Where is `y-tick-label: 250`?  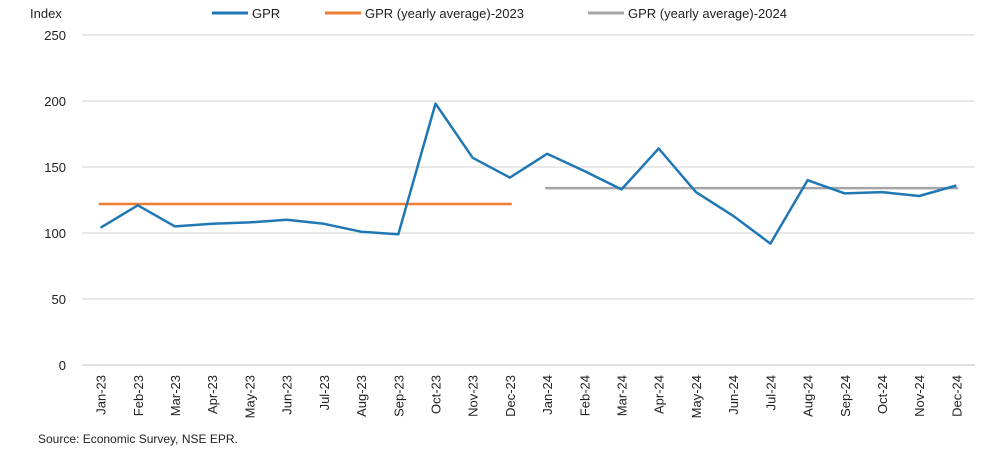
y-tick-label: 250 is located at coordinates (55, 35).